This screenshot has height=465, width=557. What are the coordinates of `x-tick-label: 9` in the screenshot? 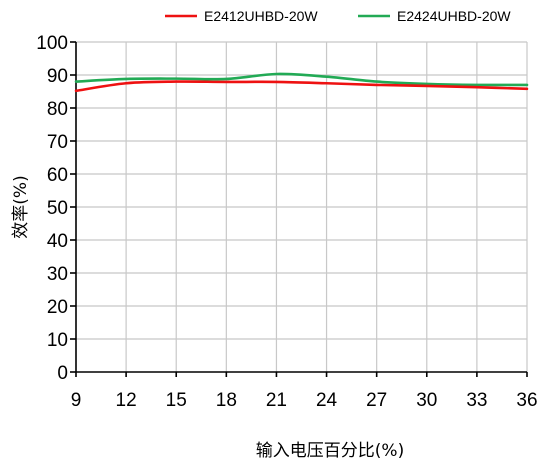 It's located at (76, 400).